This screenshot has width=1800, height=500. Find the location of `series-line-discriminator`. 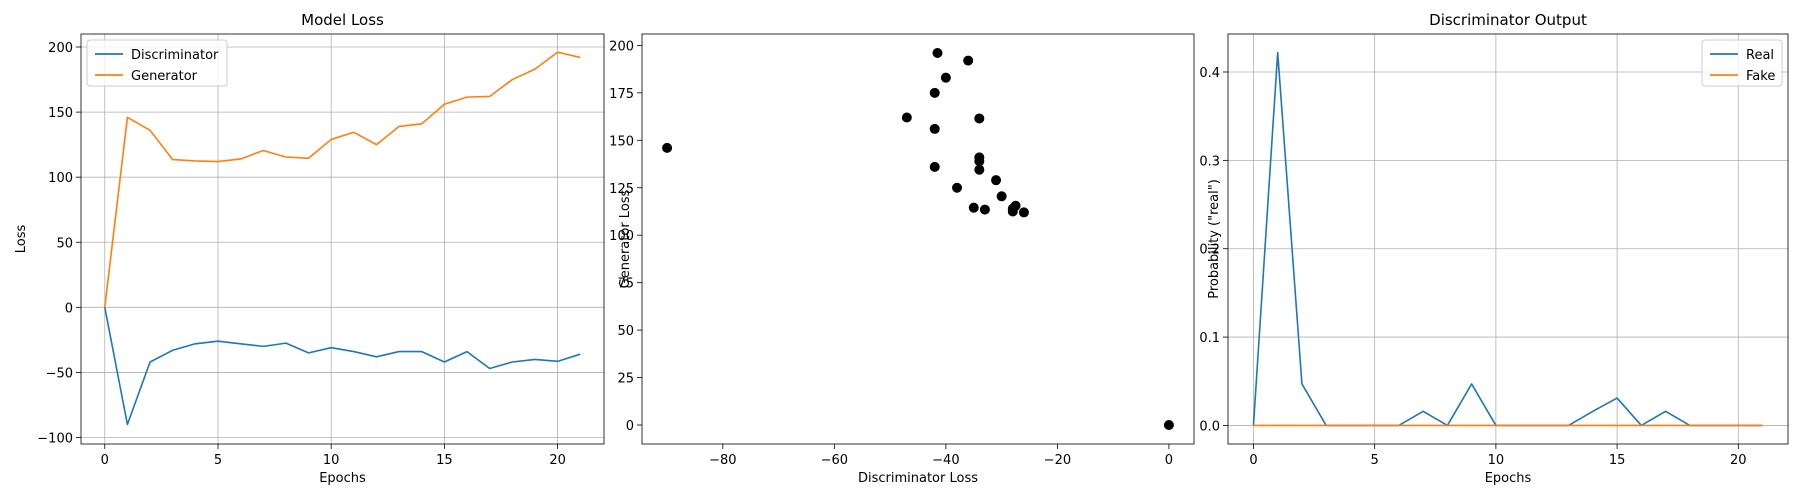

series-line-discriminator is located at coordinates (342, 366).